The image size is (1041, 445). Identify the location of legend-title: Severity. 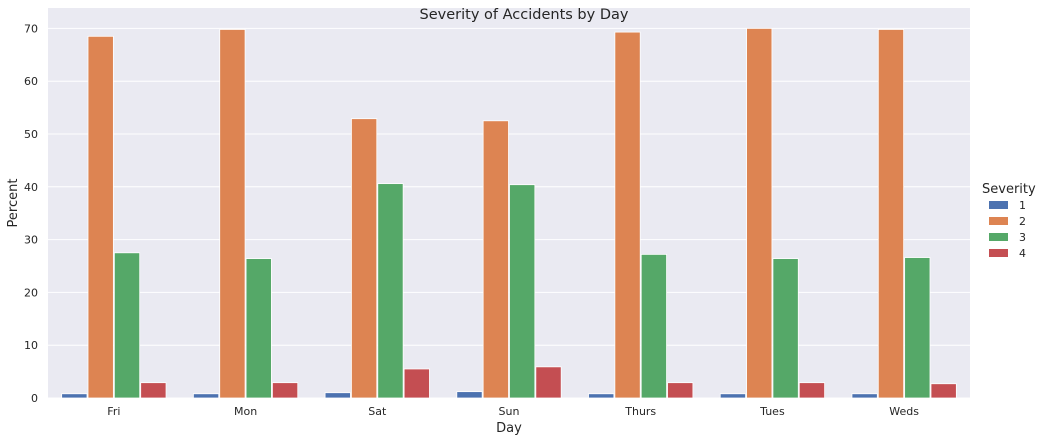
(1009, 189).